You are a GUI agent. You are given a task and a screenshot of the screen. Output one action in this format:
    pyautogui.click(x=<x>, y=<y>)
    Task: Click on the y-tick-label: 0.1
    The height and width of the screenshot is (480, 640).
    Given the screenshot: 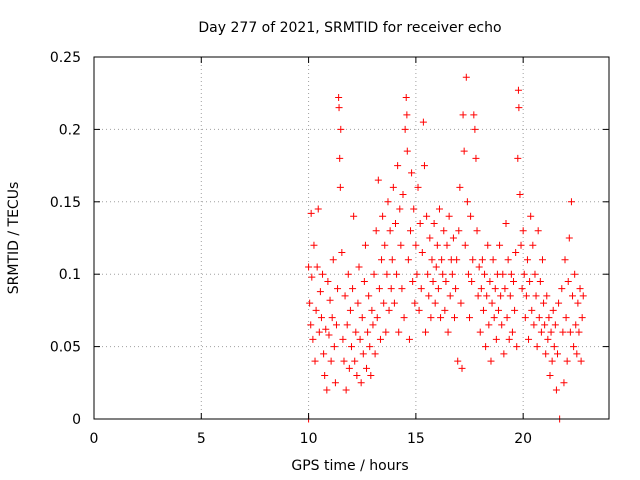 What is the action you would take?
    pyautogui.click(x=70, y=275)
    